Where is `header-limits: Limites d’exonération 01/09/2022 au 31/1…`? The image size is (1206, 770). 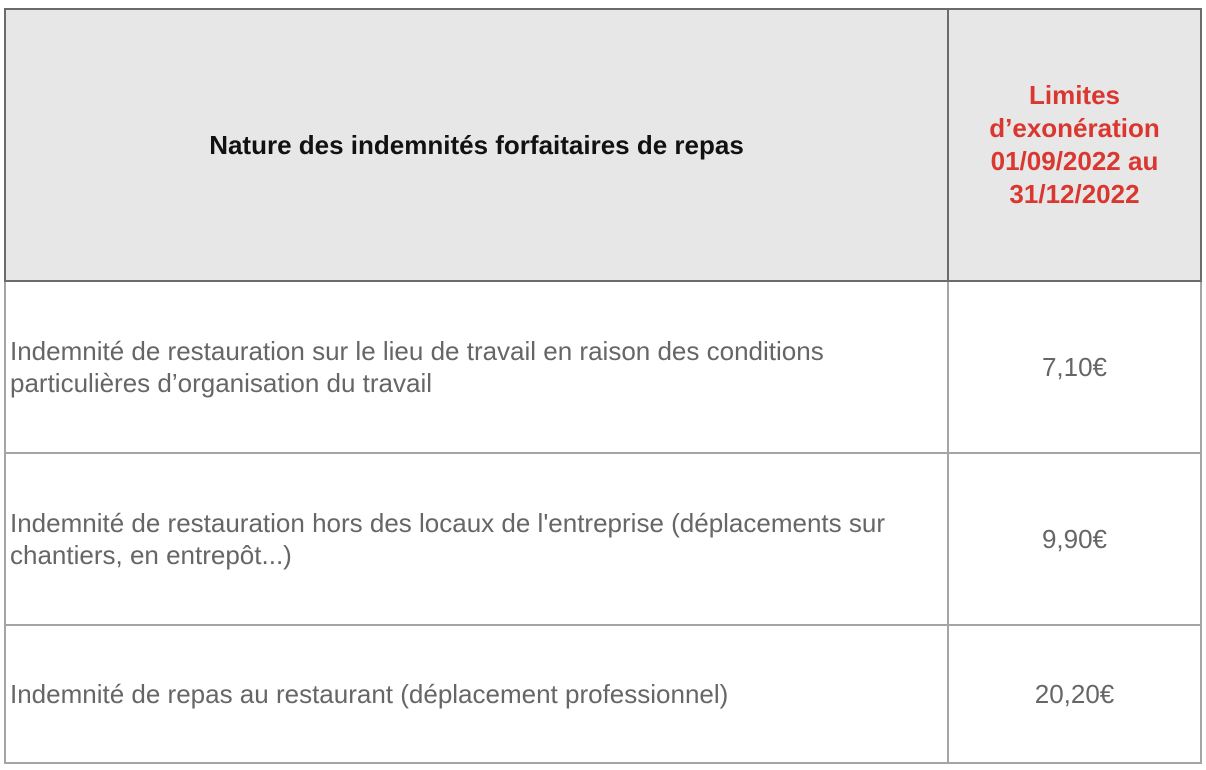
header-limits: Limites d’exonération 01/09/2022 au 31/1… is located at coordinates (1074, 145).